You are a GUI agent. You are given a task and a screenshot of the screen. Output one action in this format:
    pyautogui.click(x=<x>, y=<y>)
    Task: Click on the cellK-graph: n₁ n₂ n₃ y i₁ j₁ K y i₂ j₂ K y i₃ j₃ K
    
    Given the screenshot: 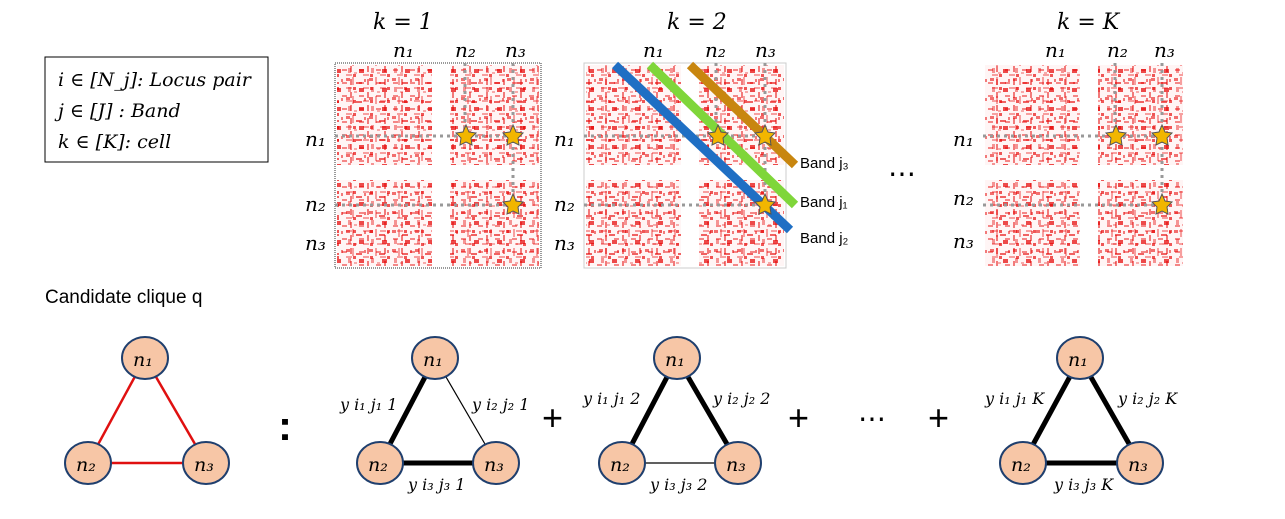 What is the action you would take?
    pyautogui.click(x=1081, y=415)
    